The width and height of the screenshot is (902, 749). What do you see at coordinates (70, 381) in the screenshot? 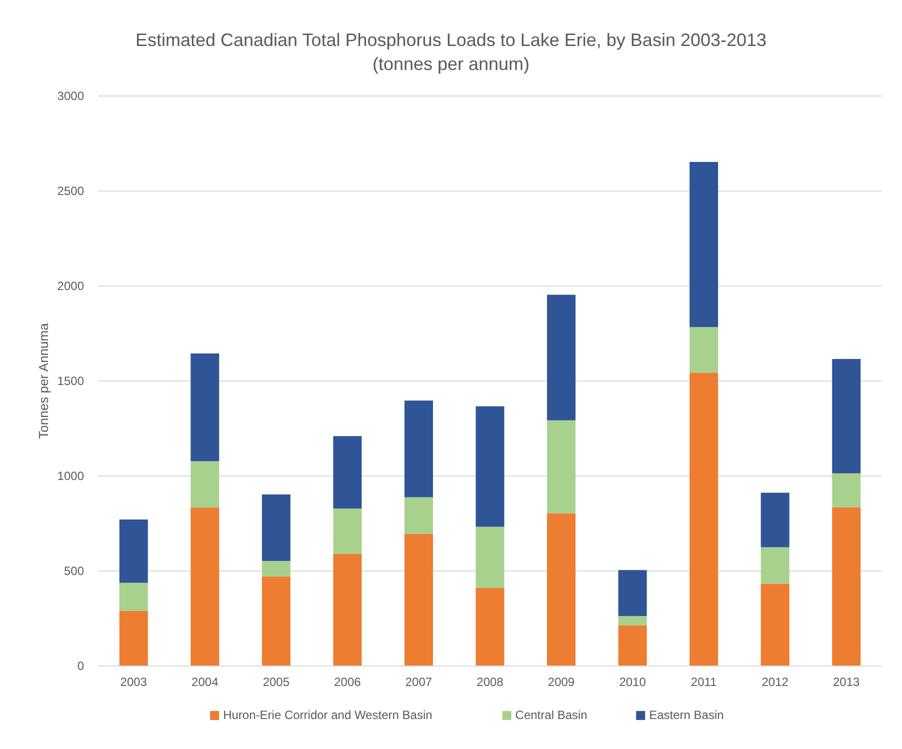
I see `y-tick-label: 1500` at bounding box center [70, 381].